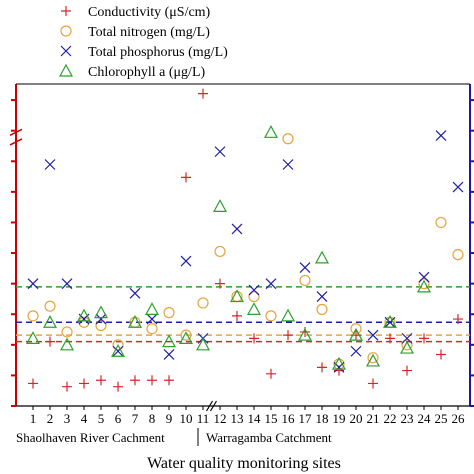 The height and width of the screenshot is (474, 474). Describe the element at coordinates (322, 418) in the screenshot. I see `x-tick-label-18: 18` at that location.